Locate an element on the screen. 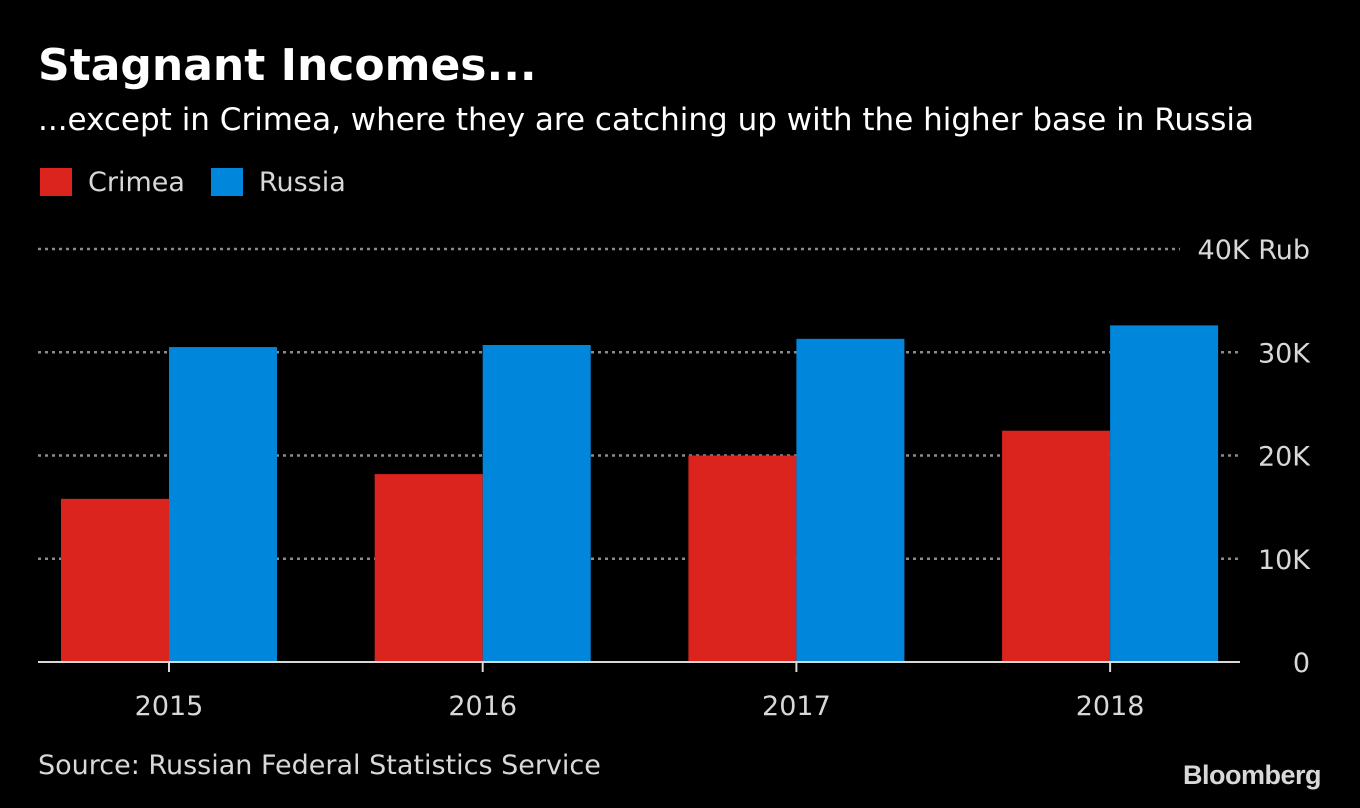 Image resolution: width=1360 pixels, height=808 pixels. legend-swatch-crimea is located at coordinates (56, 182).